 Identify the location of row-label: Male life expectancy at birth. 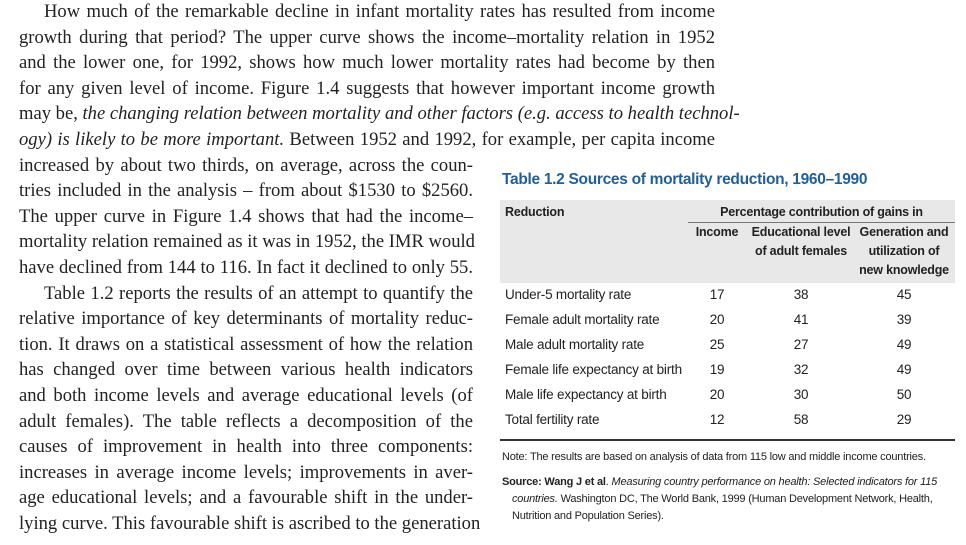
(586, 394).